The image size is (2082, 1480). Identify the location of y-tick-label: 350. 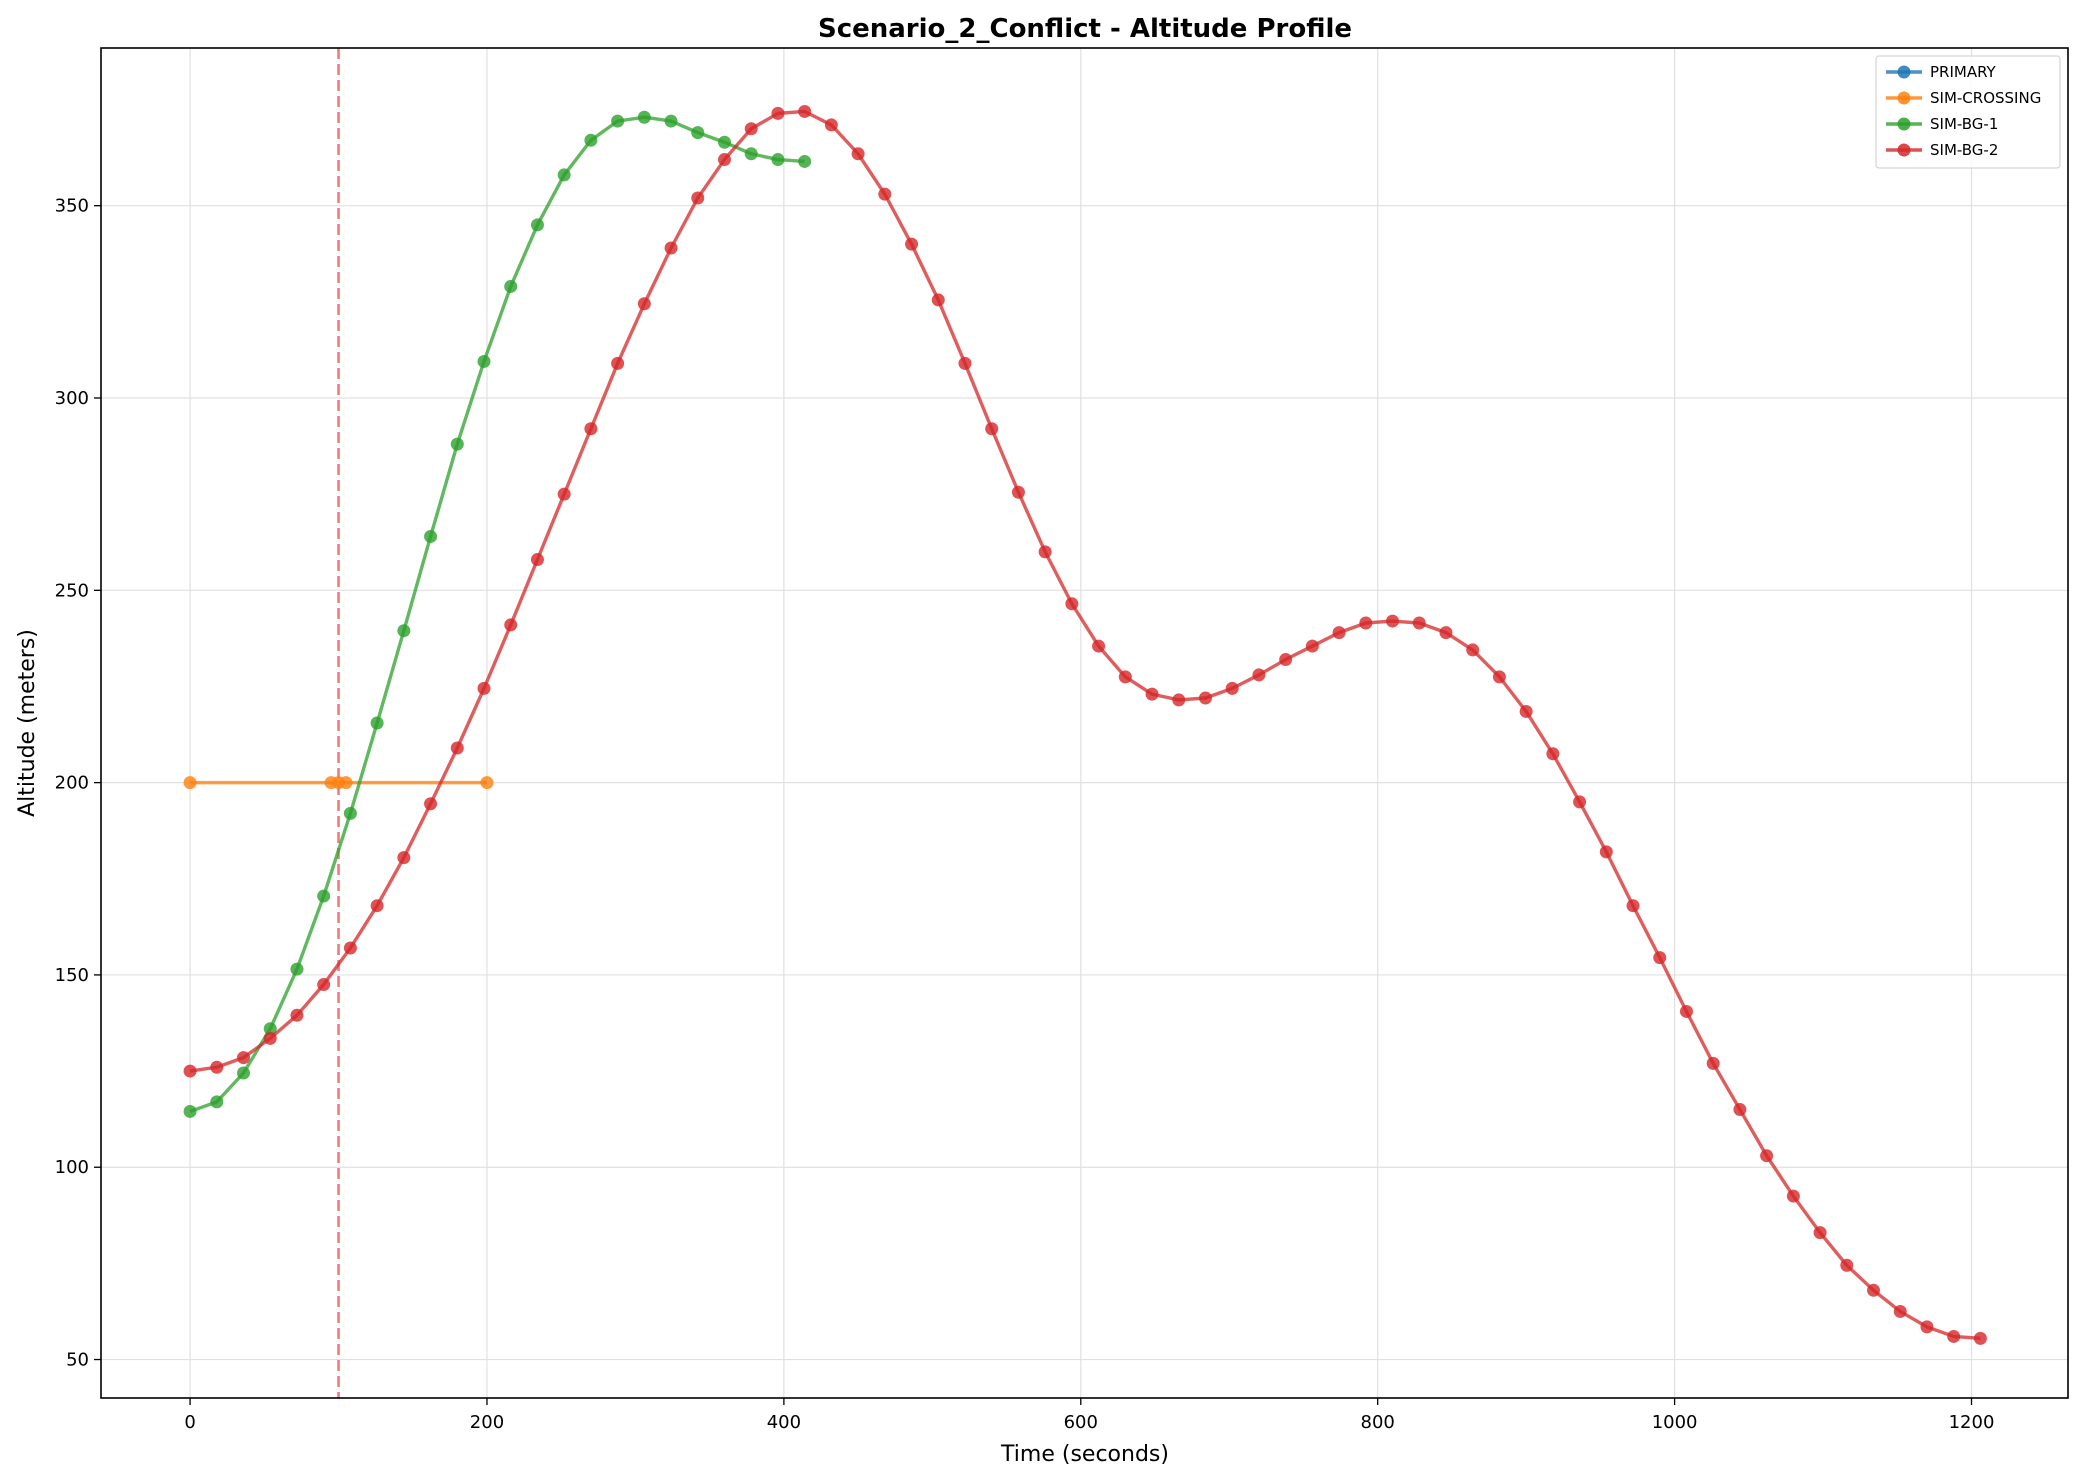
(72, 206).